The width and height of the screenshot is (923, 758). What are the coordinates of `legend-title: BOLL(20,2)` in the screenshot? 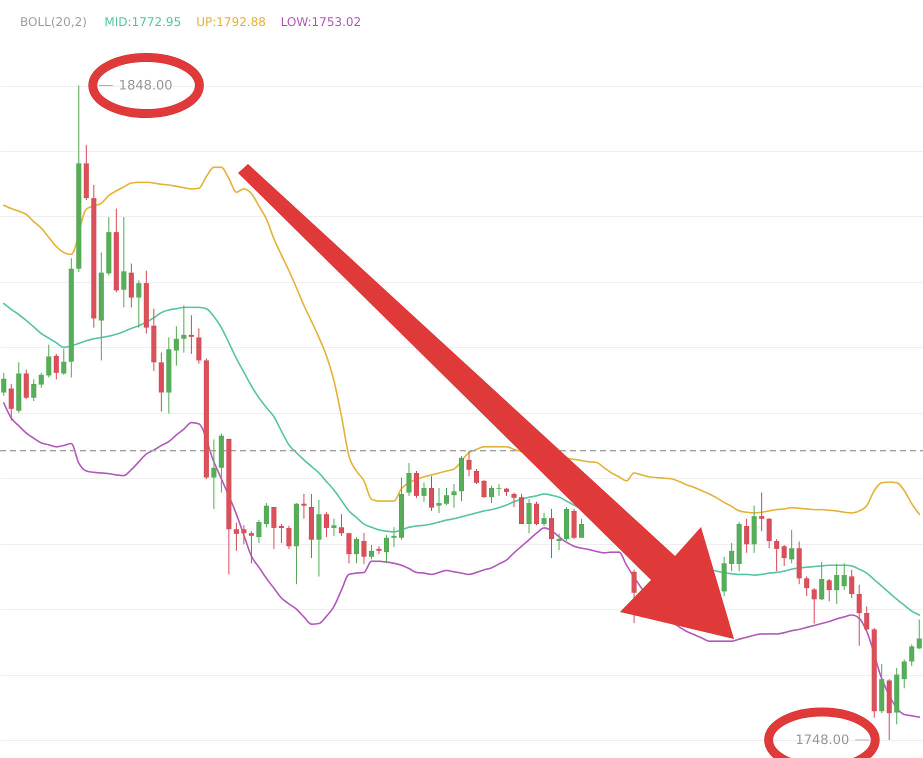 It's located at (53, 22).